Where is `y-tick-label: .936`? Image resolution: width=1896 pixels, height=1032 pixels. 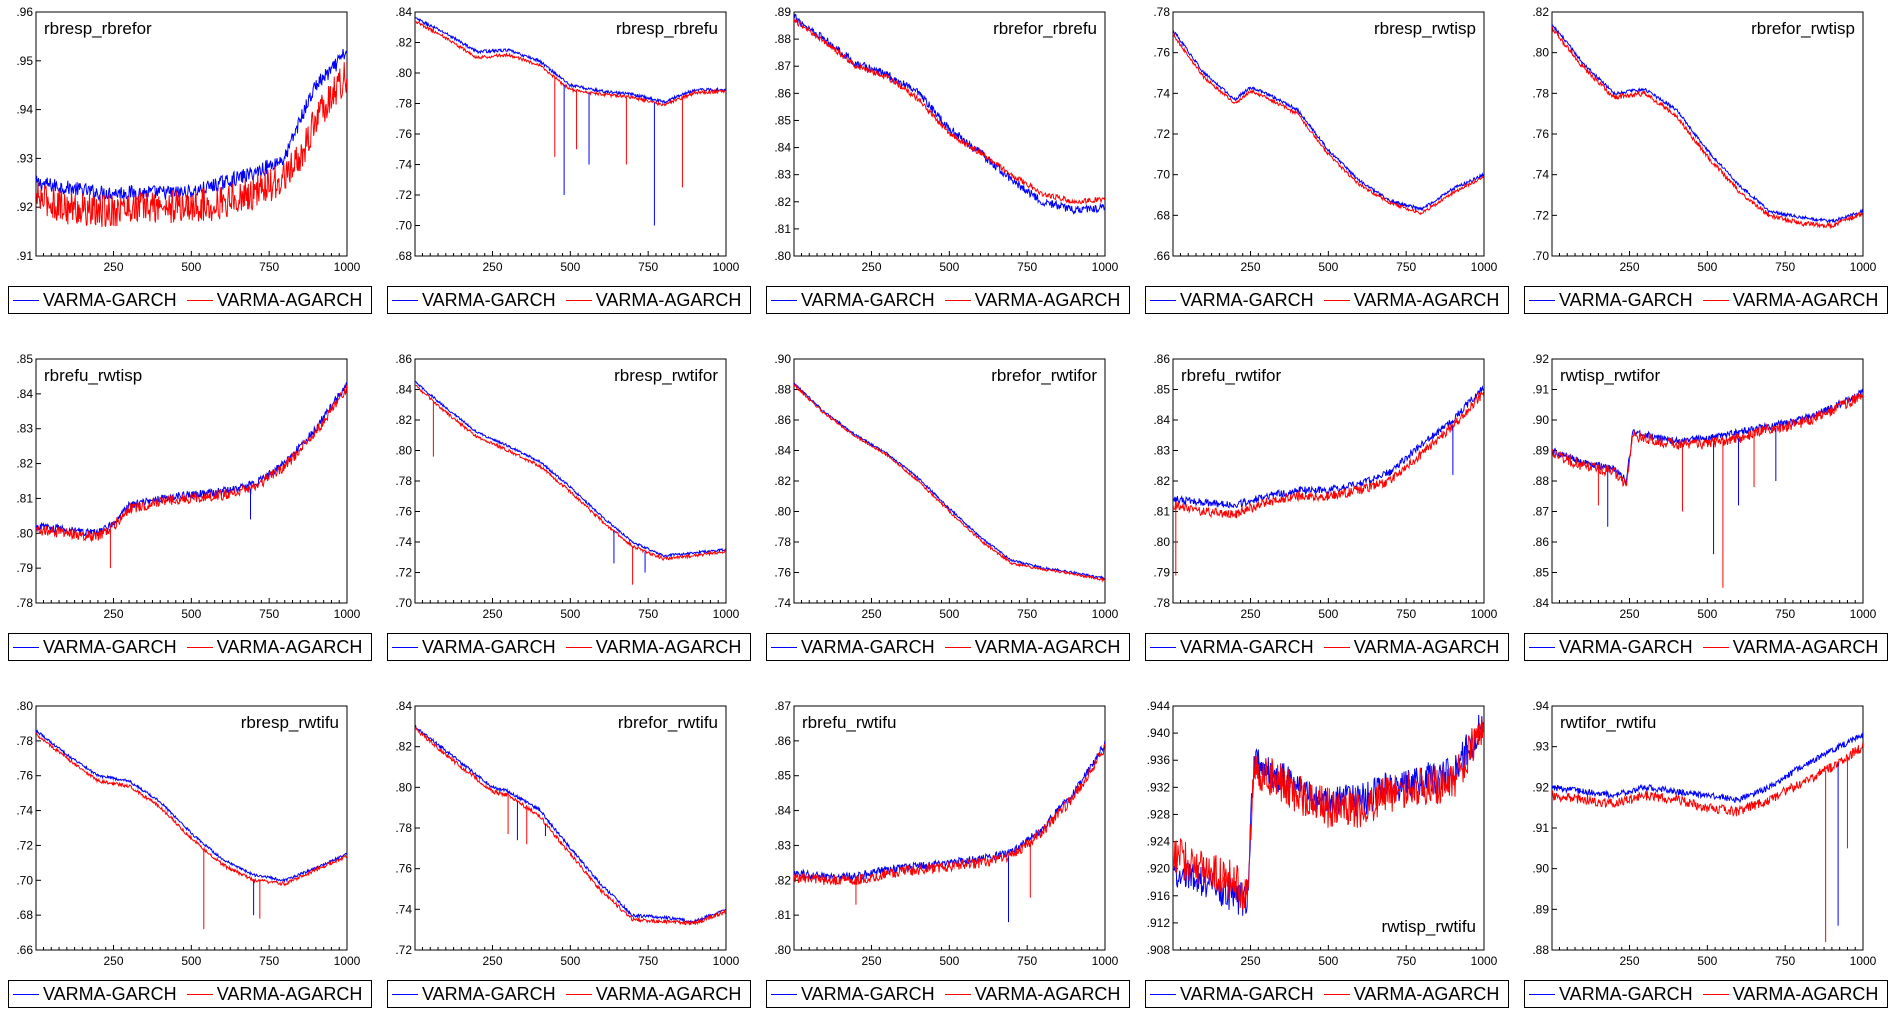
y-tick-label: .936 is located at coordinates (1159, 760).